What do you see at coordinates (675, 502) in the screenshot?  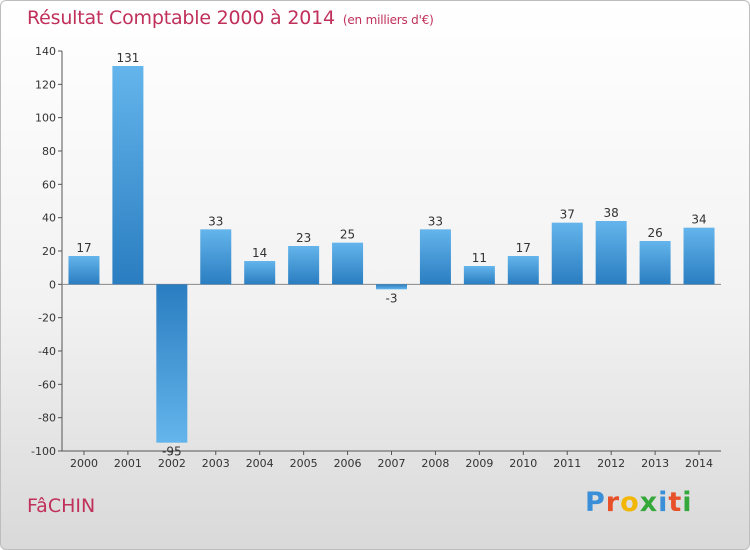 I see `logo-letter: t` at bounding box center [675, 502].